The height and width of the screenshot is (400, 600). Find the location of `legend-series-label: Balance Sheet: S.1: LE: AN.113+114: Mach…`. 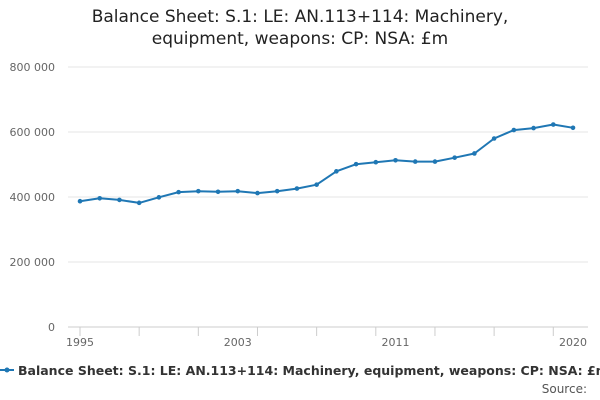

legend-series-label: Balance Sheet: S.1: LE: AN.113+114: Mach… is located at coordinates (309, 370).